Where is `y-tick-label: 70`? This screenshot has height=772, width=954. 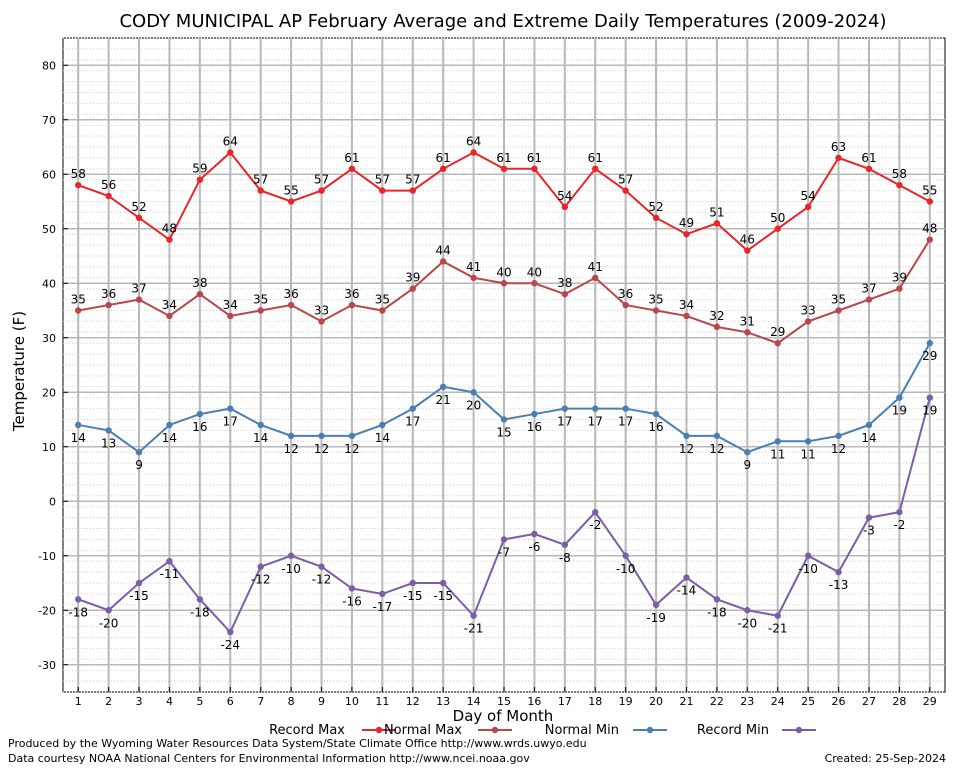
y-tick-label: 70 is located at coordinates (49, 120).